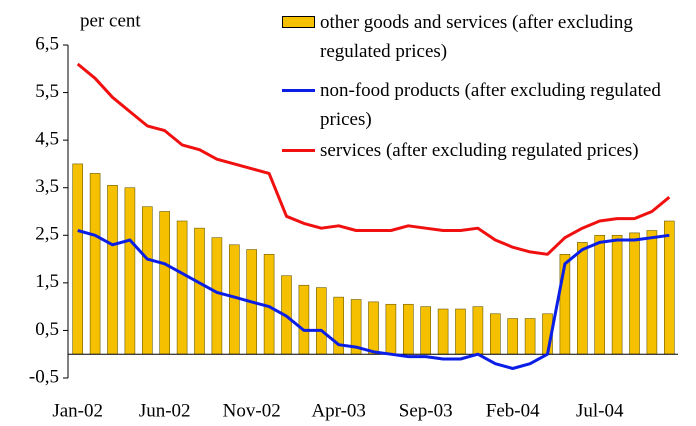  Describe the element at coordinates (110, 20) in the screenshot. I see `y-axis-label: per cent` at that location.